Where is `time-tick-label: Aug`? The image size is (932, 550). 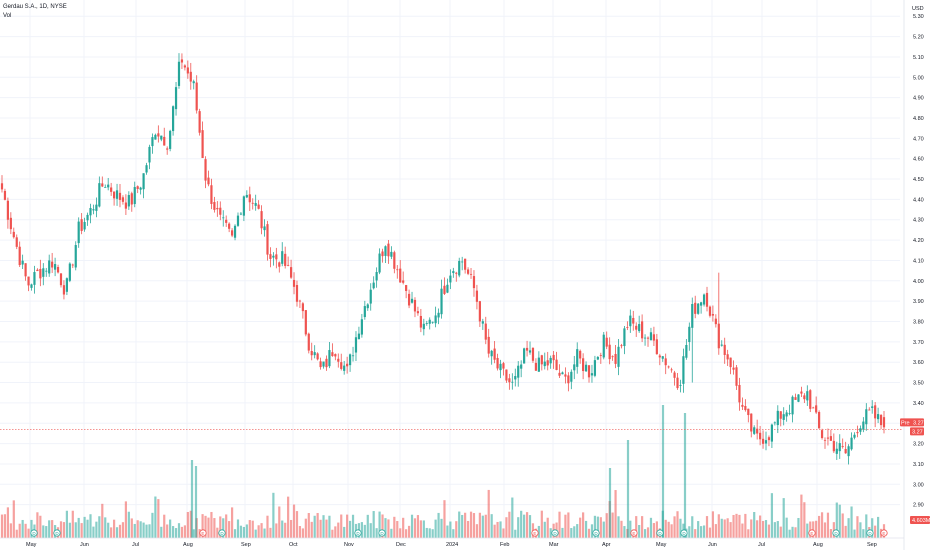
time-tick-label: Aug is located at coordinates (188, 545).